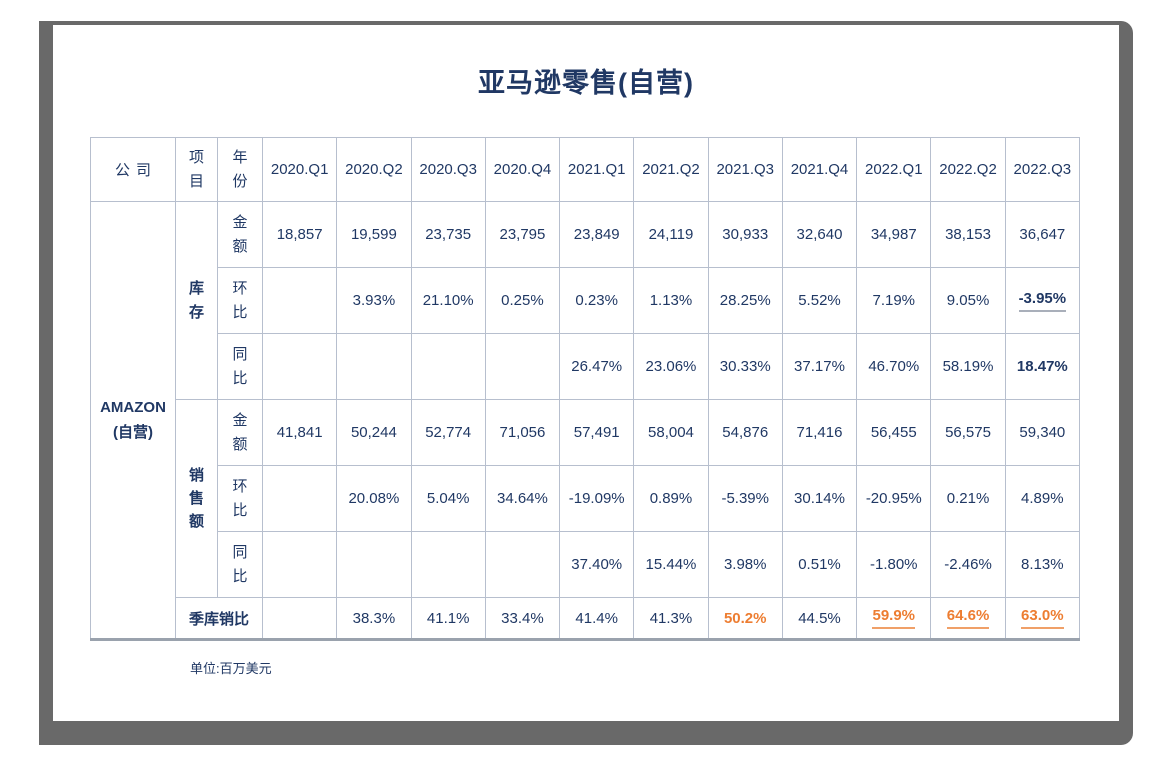  I want to click on table-cell: 28.25%, so click(745, 300).